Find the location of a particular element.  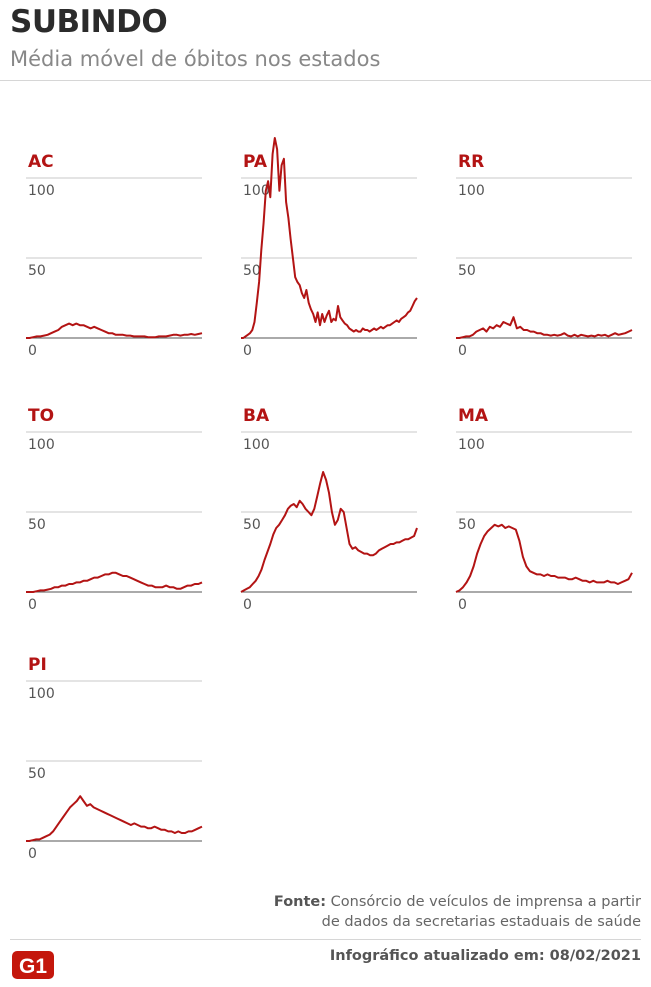

chart-ba: 100 50 0 is located at coordinates (329, 522).